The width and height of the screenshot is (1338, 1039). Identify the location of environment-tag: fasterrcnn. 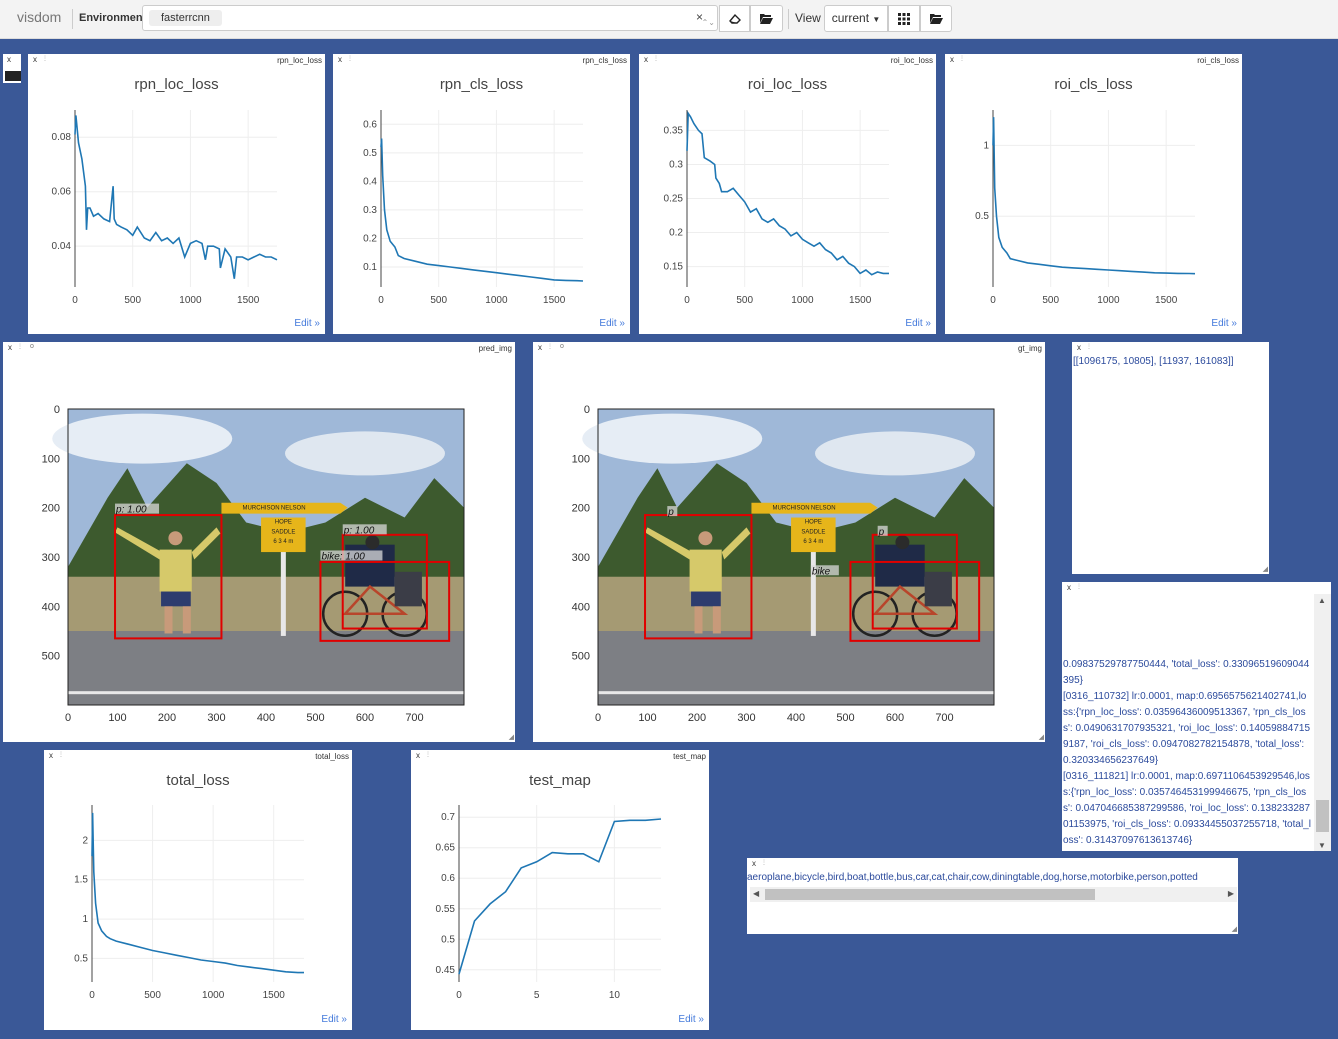
(185, 18).